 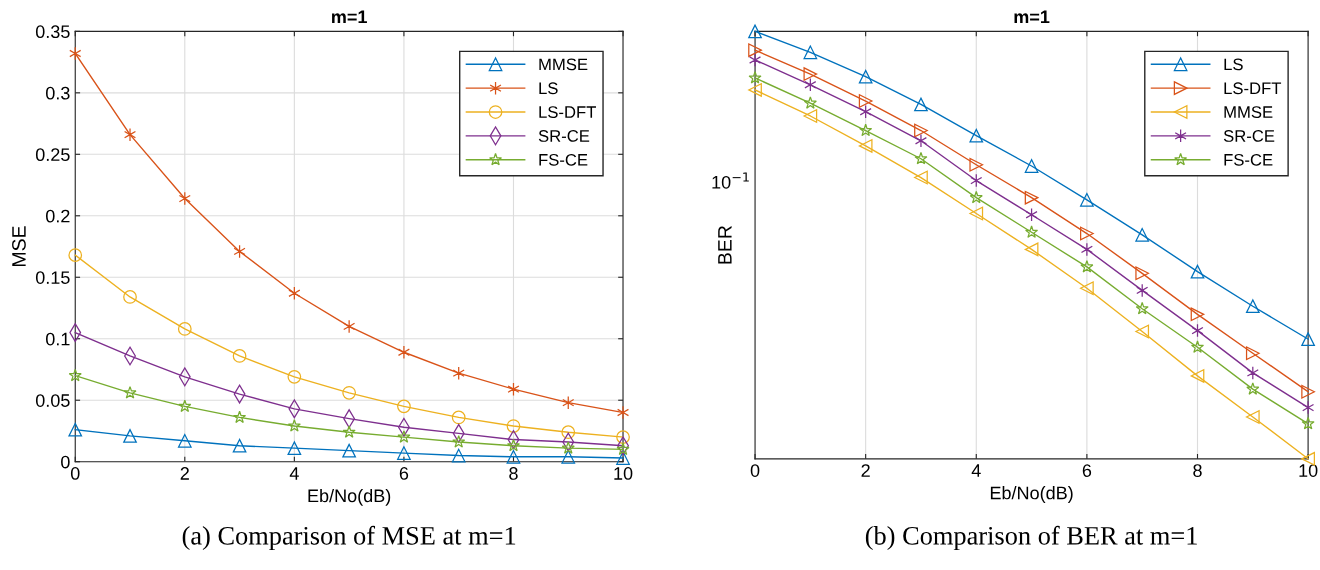 What do you see at coordinates (52, 277) in the screenshot?
I see `y-tick-label: 0.15` at bounding box center [52, 277].